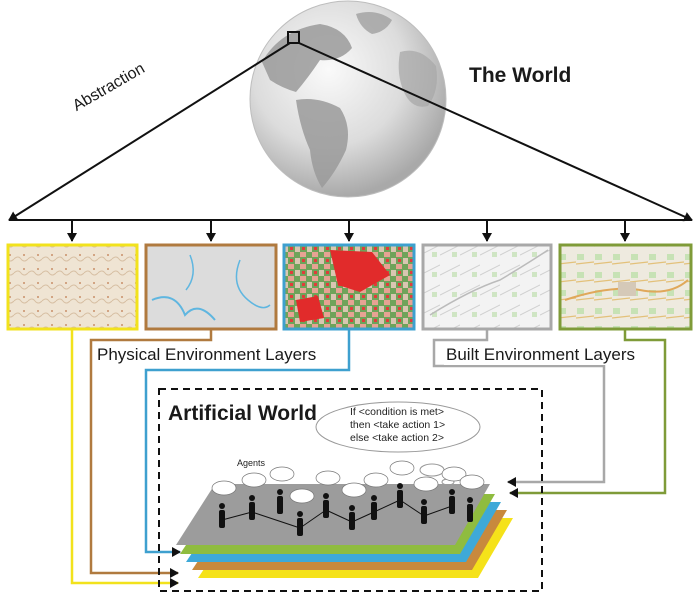 The image size is (700, 597). I want to click on agents-label: Agents, so click(251, 463).